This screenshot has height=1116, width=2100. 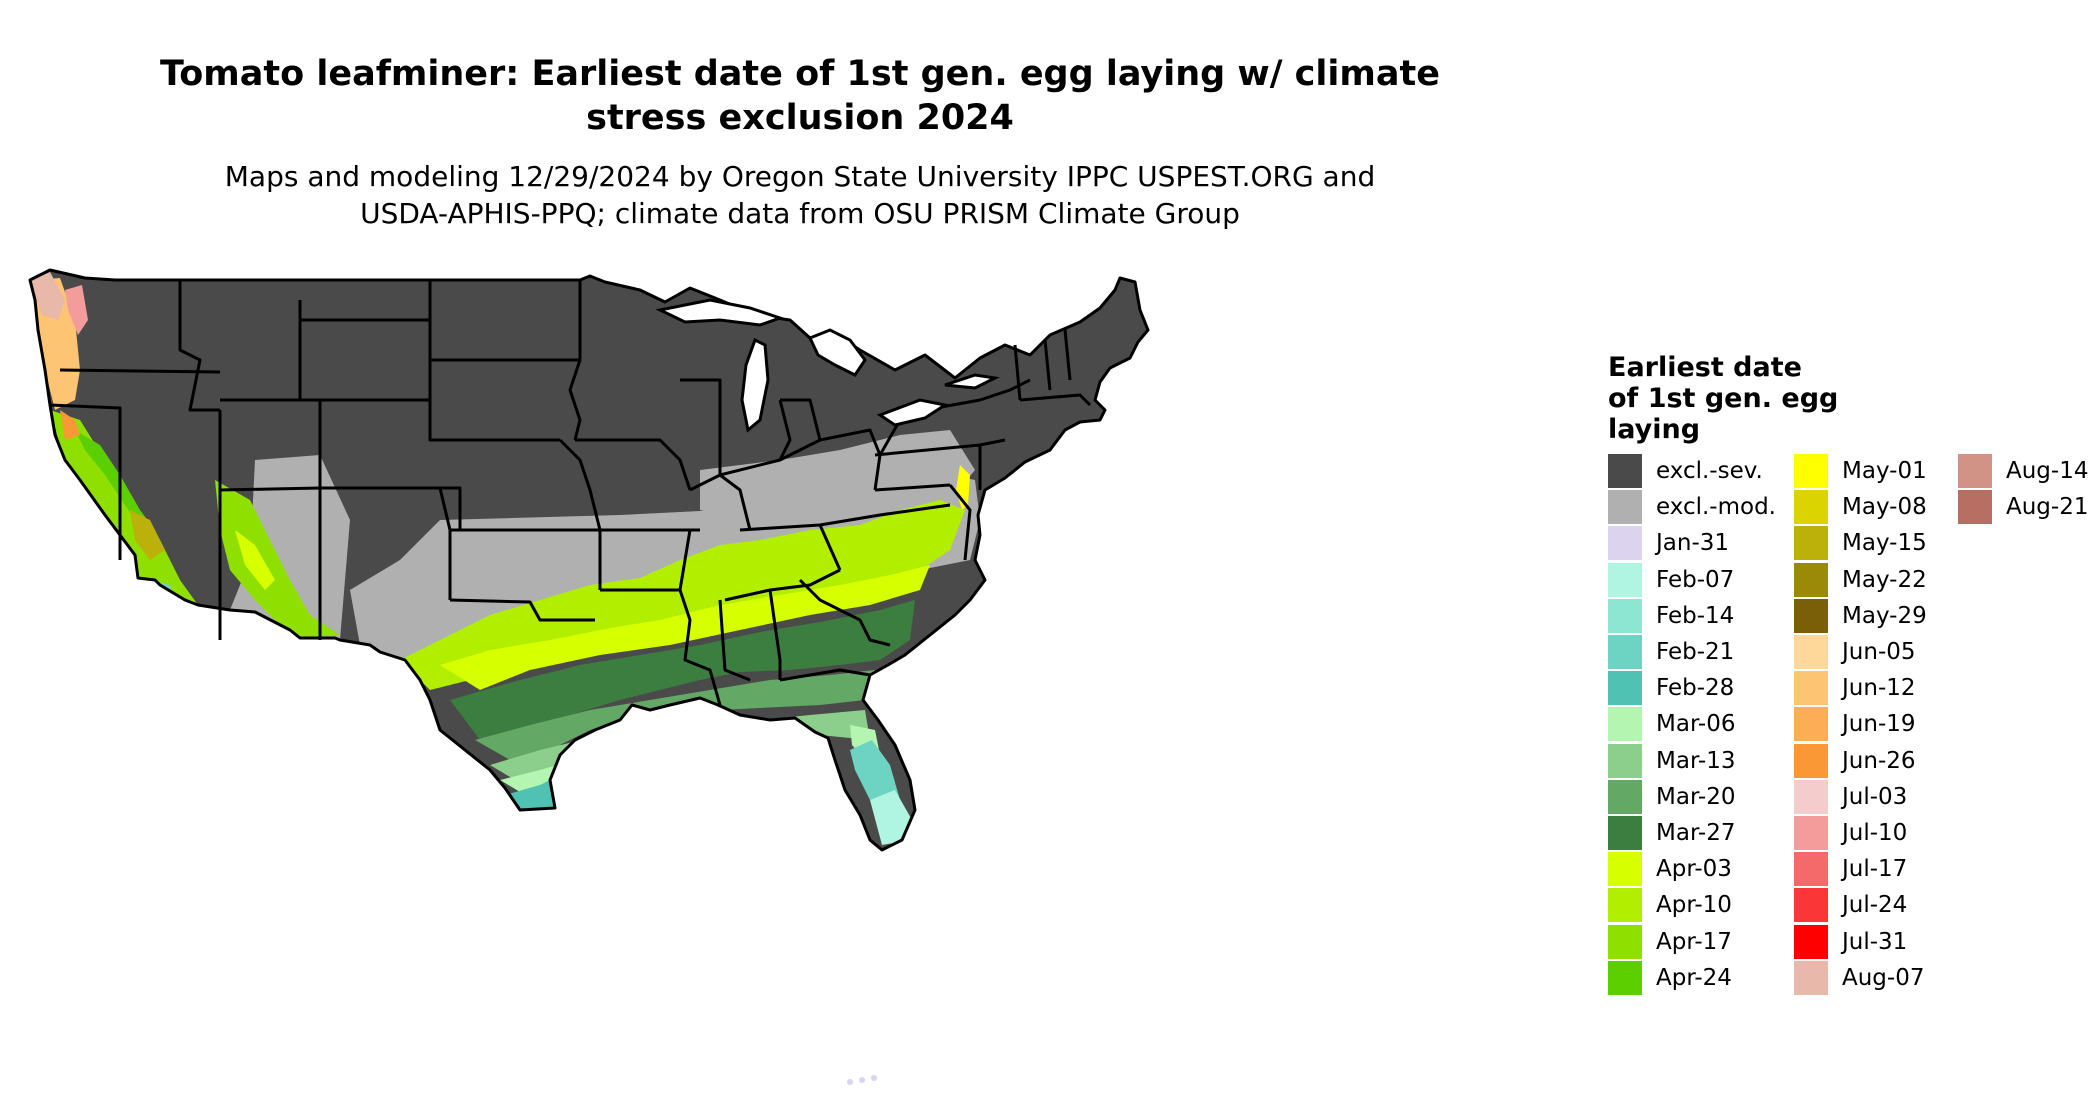 I want to click on legend-item: Mar-06, so click(x=1692, y=724).